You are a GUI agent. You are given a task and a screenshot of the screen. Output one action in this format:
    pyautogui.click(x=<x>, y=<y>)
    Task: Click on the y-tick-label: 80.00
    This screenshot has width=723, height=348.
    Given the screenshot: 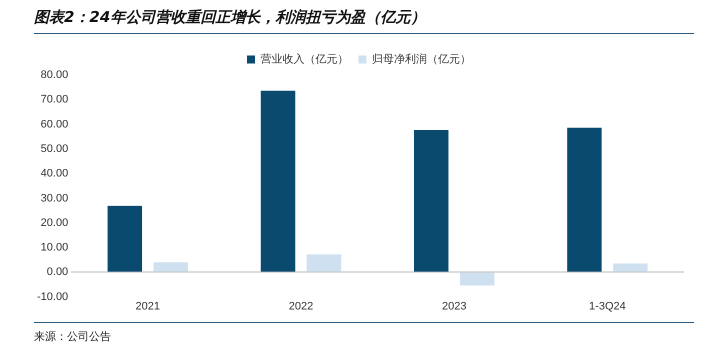 What is the action you would take?
    pyautogui.click(x=54, y=75)
    